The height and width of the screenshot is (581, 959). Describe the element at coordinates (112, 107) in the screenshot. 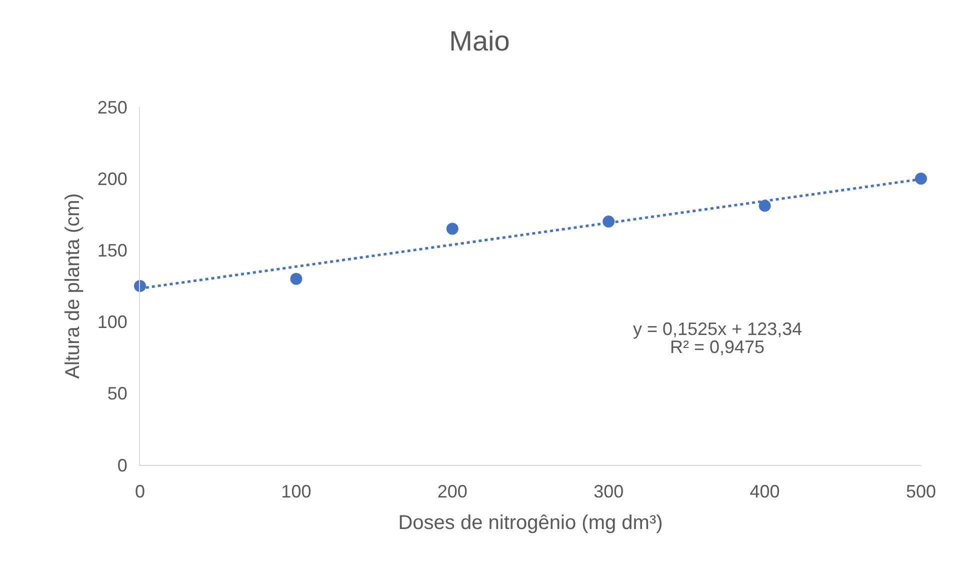

I see `y-tick-label: 250` at that location.